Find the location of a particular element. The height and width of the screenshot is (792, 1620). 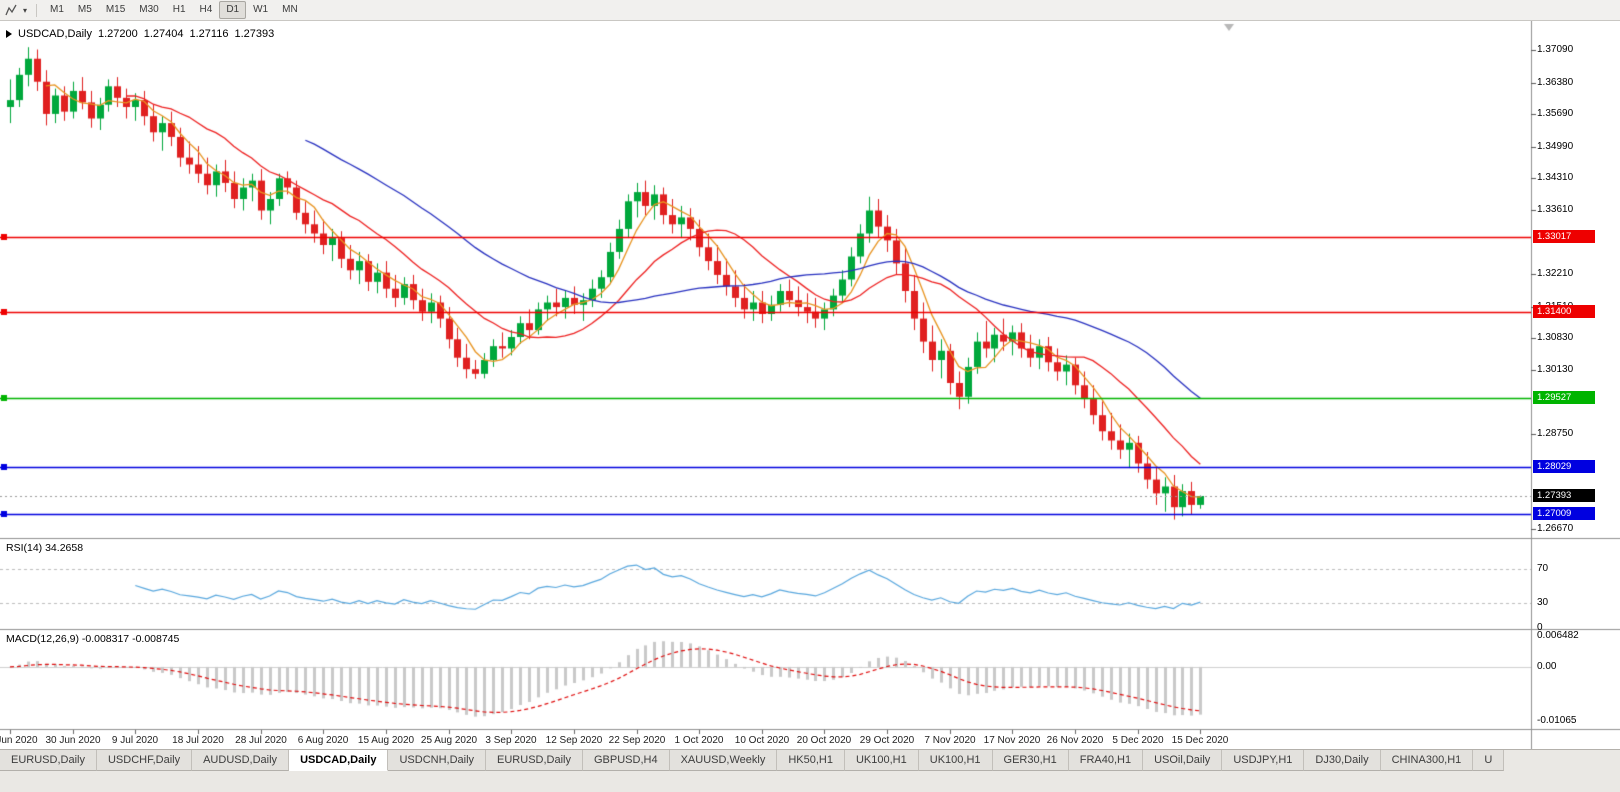

date-axis-label: 15 Dec 2020 is located at coordinates (1200, 740).